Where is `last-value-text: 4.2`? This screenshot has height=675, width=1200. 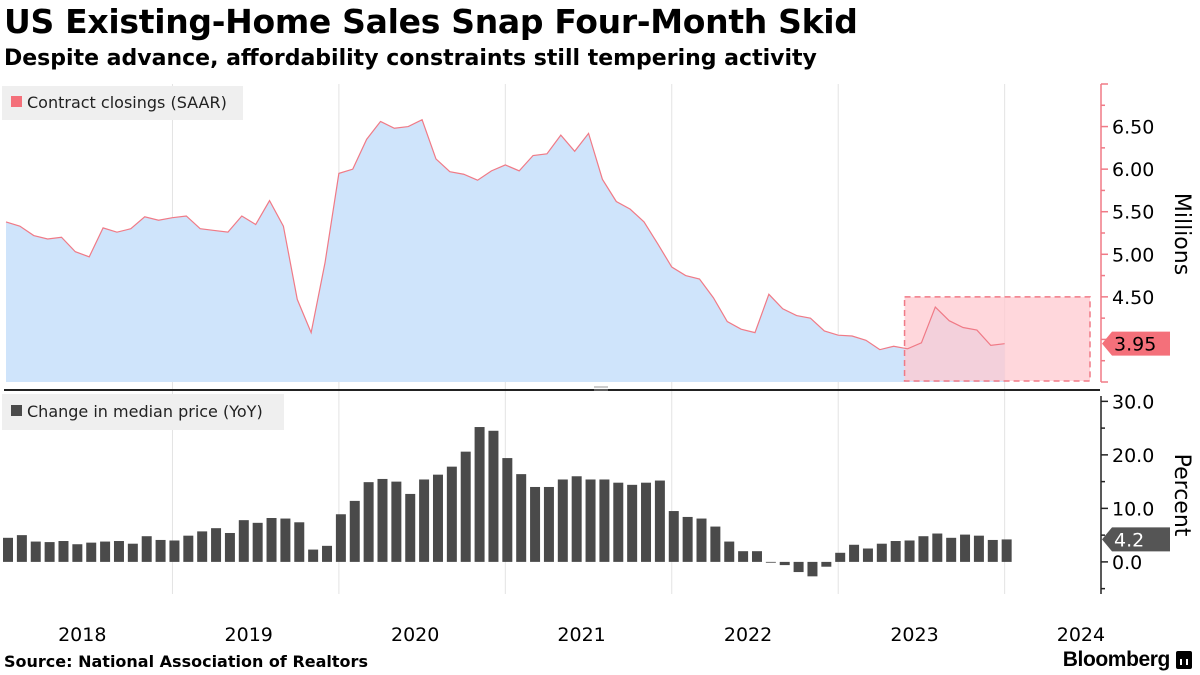 last-value-text: 4.2 is located at coordinates (1129, 540).